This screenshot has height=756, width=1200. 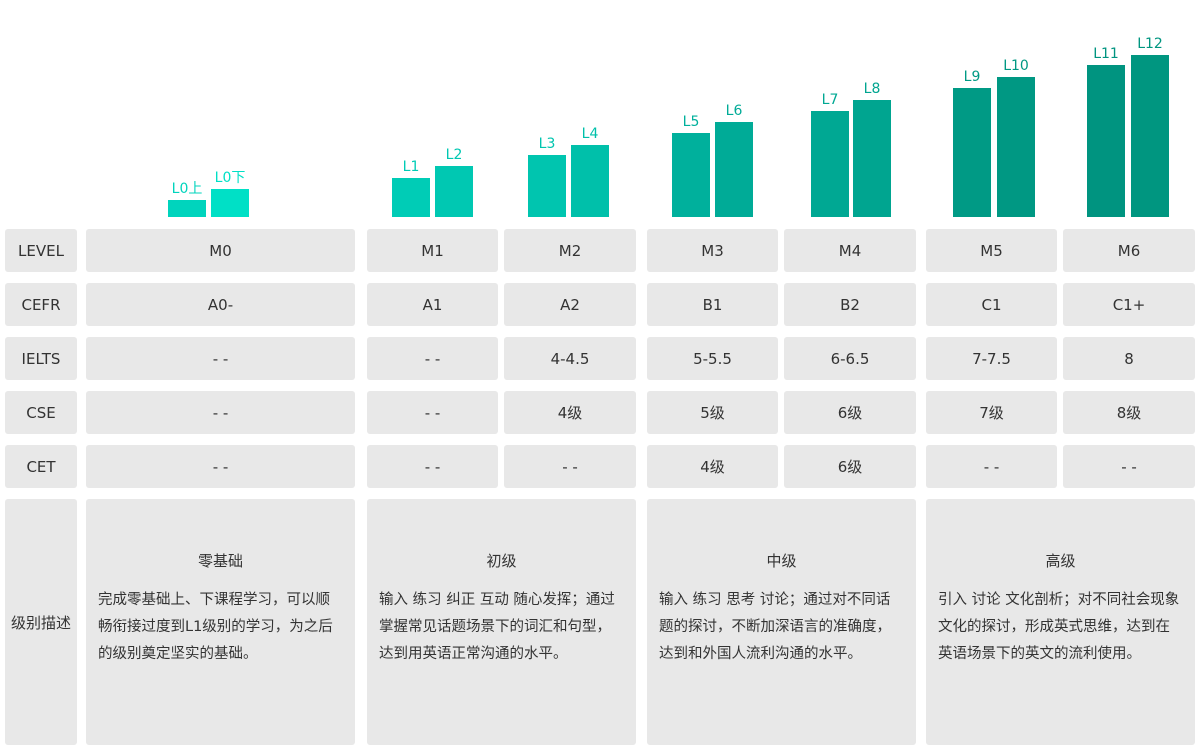 What do you see at coordinates (872, 158) in the screenshot?
I see `bar-L8` at bounding box center [872, 158].